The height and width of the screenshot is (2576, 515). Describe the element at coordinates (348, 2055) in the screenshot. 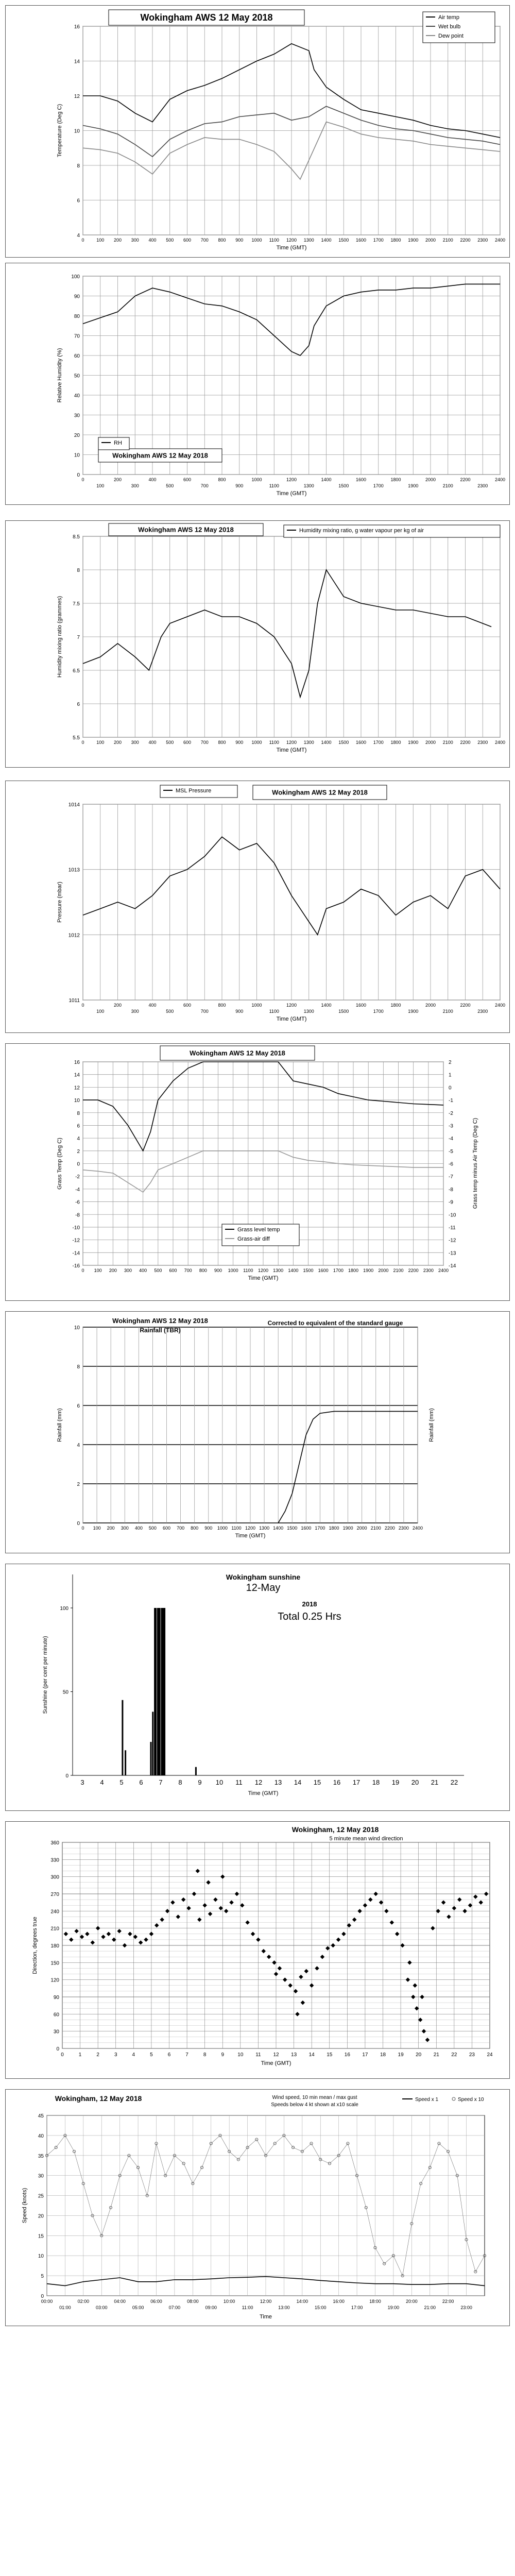

I see `x-tick-label: 16` at that location.